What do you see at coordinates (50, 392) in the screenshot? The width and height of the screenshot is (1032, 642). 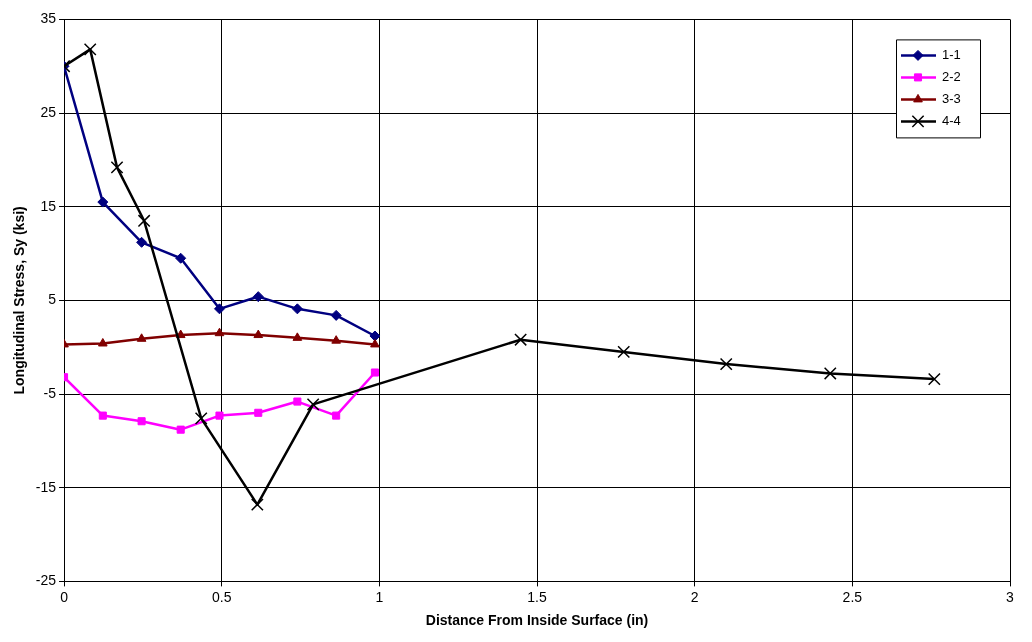 I see `y-tick-label: -5` at bounding box center [50, 392].